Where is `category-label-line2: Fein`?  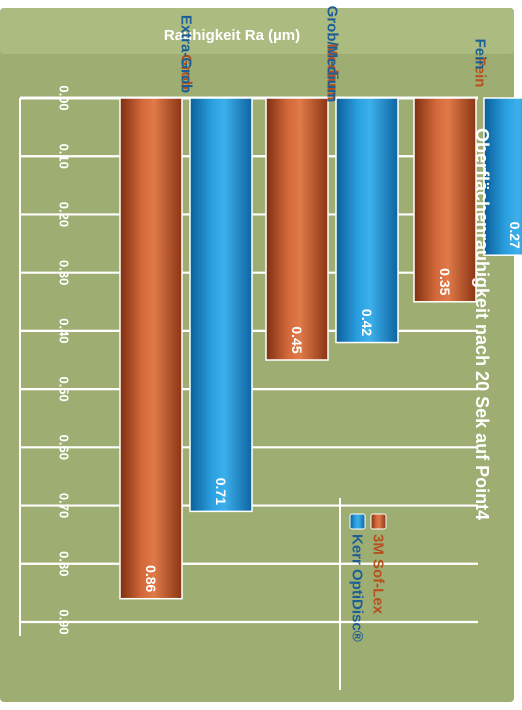
category-label-line2: Fein is located at coordinates (480, 54).